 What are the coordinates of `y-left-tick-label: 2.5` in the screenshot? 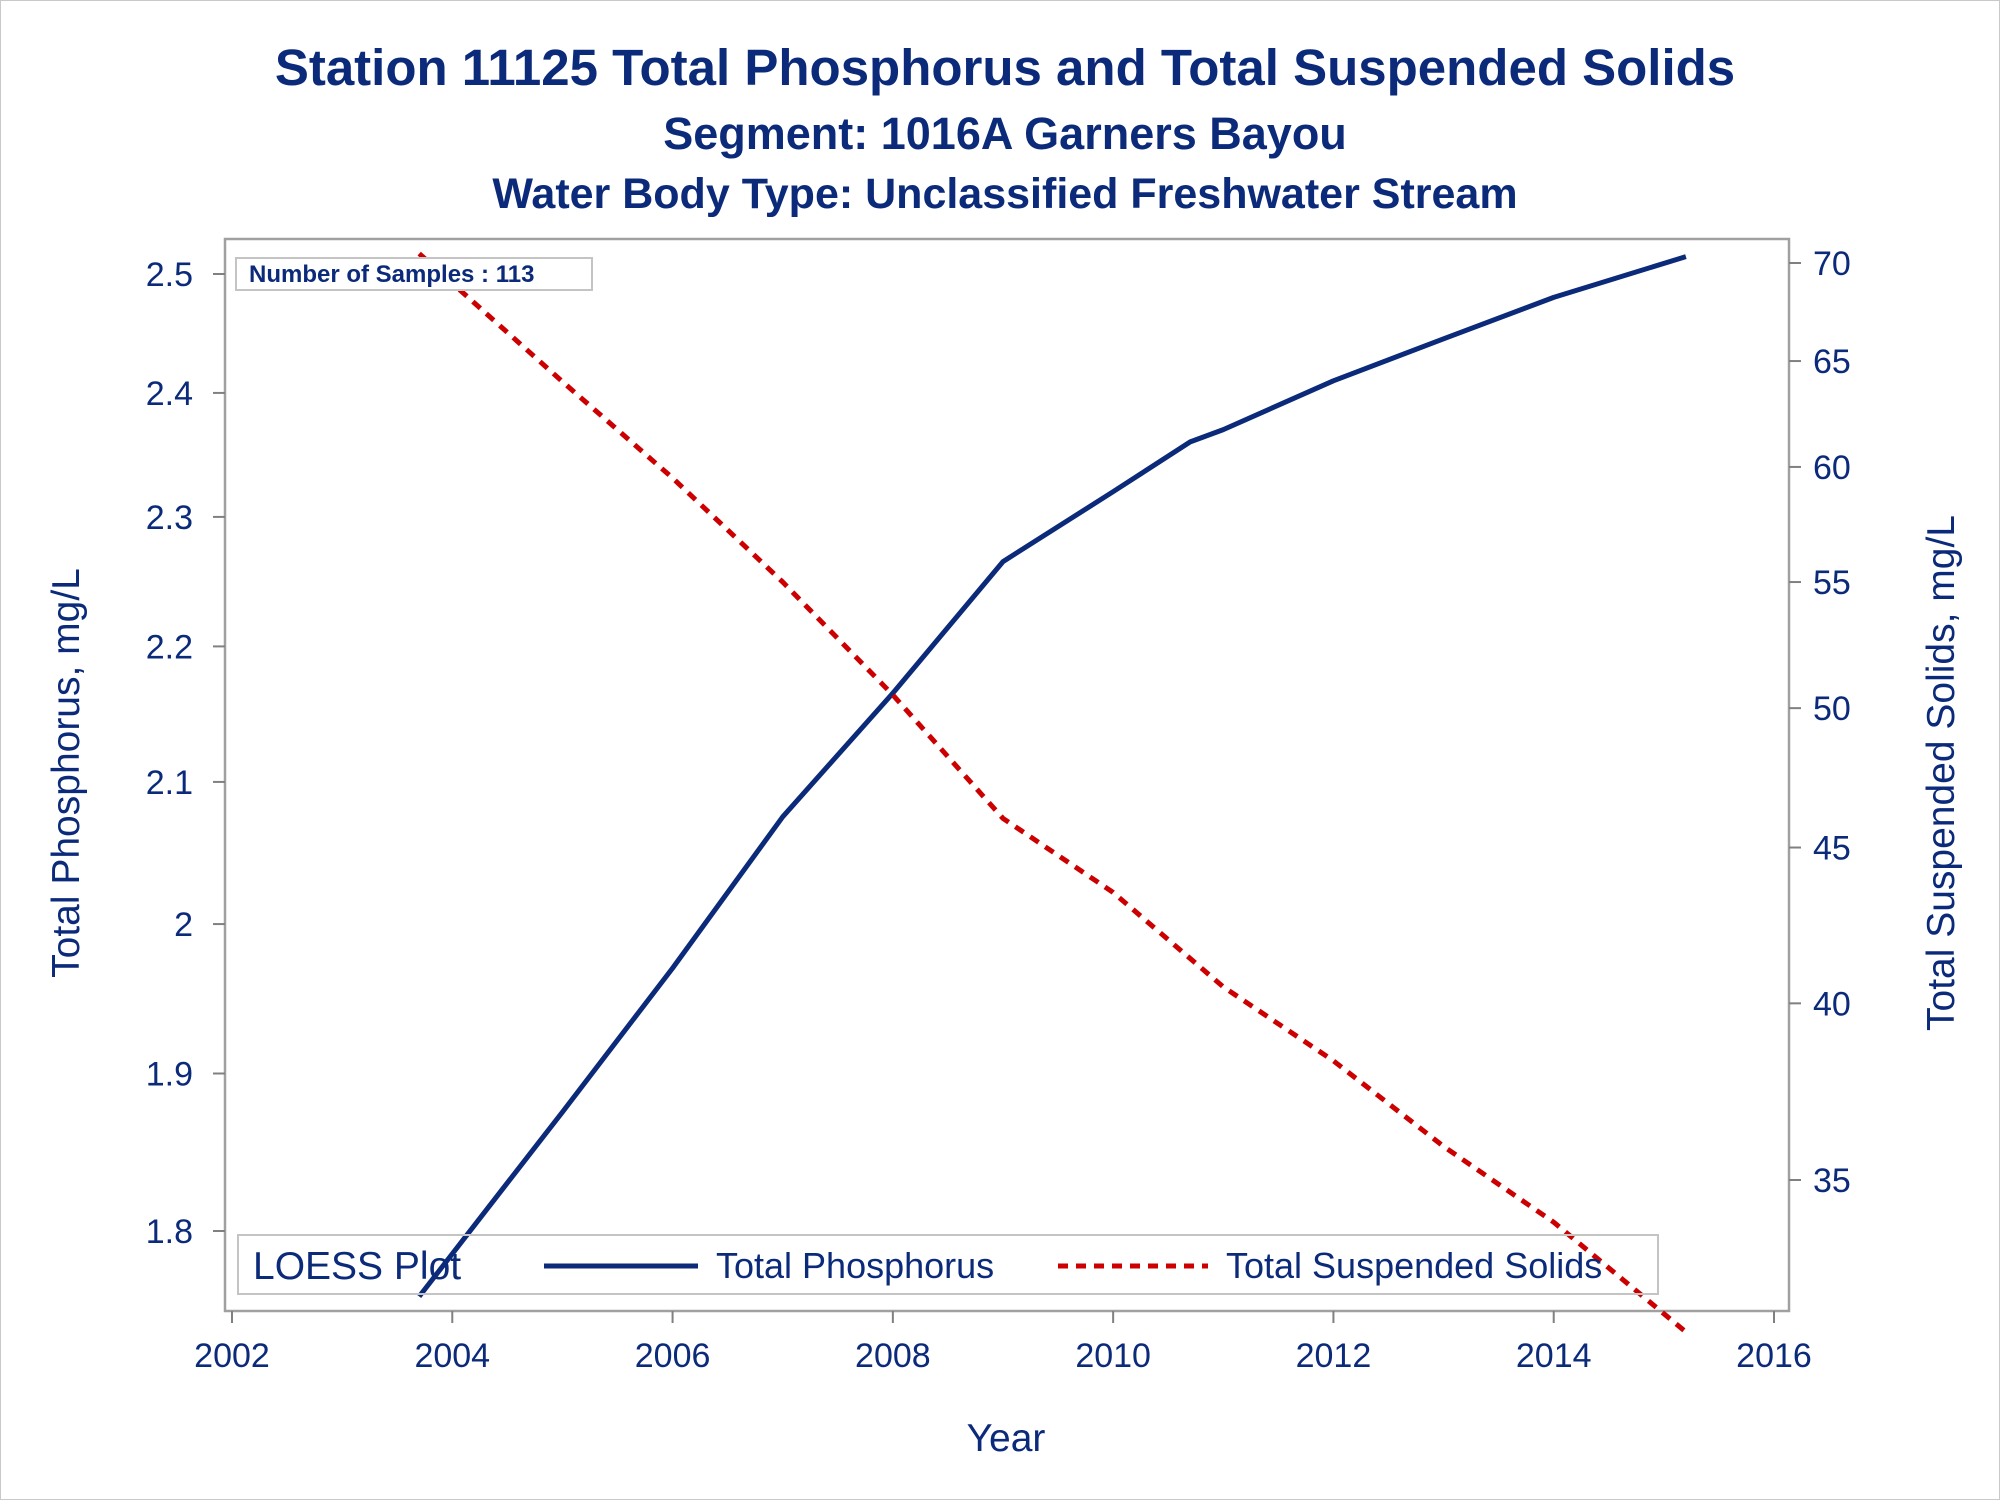 It's located at (169, 275).